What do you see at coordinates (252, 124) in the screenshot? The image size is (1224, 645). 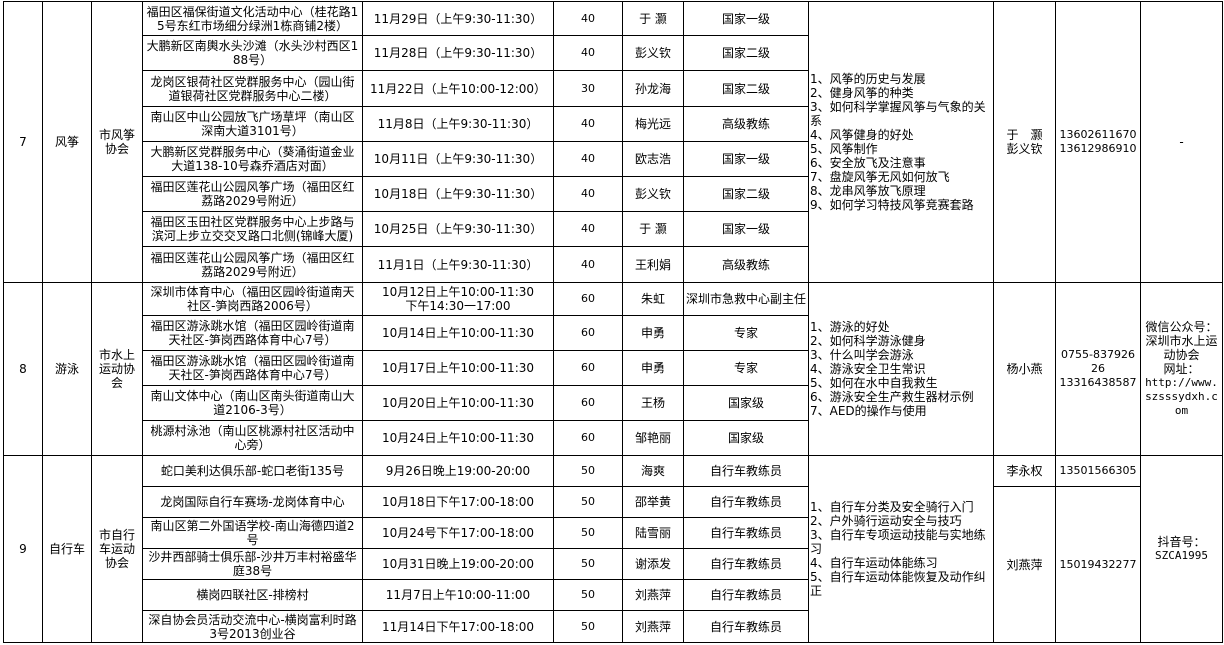 I see `session-location: 南山区中山公园放飞广场草坪（南山区深南大道3101号）` at bounding box center [252, 124].